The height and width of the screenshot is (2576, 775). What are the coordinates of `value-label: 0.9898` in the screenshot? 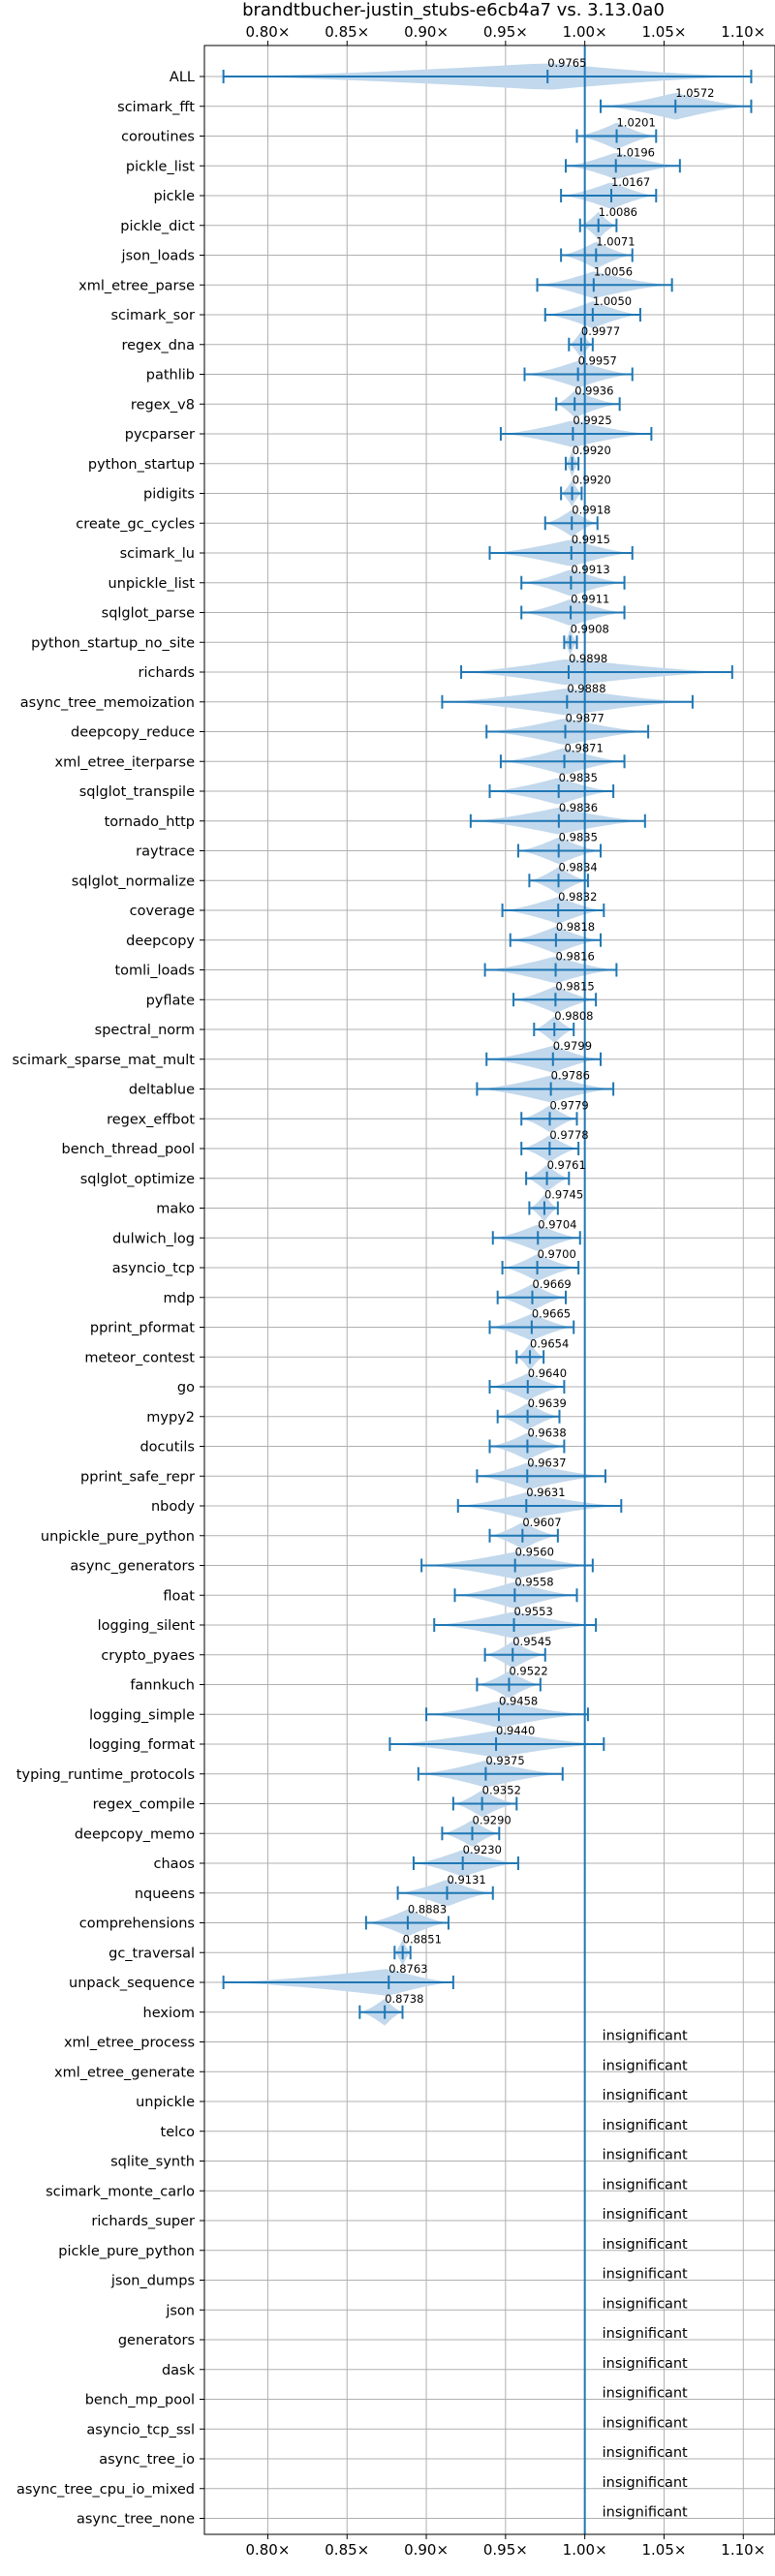 It's located at (588, 658).